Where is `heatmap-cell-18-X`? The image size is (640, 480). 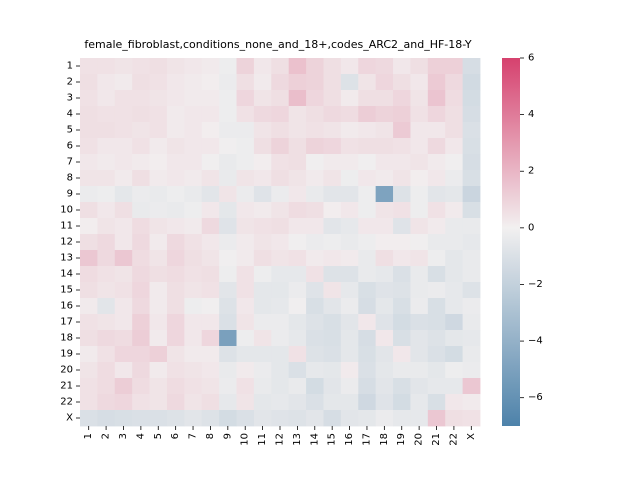
heatmap-cell-18-X is located at coordinates (471, 338).